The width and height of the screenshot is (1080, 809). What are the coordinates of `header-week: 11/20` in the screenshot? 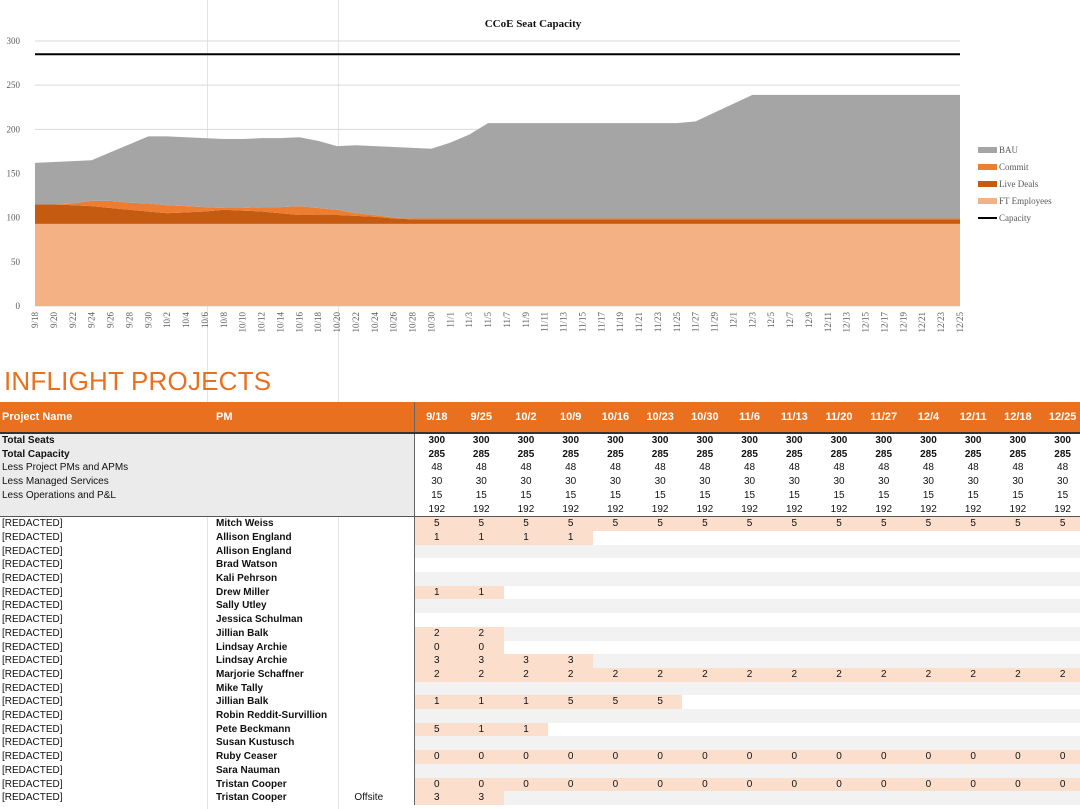 It's located at (839, 418).